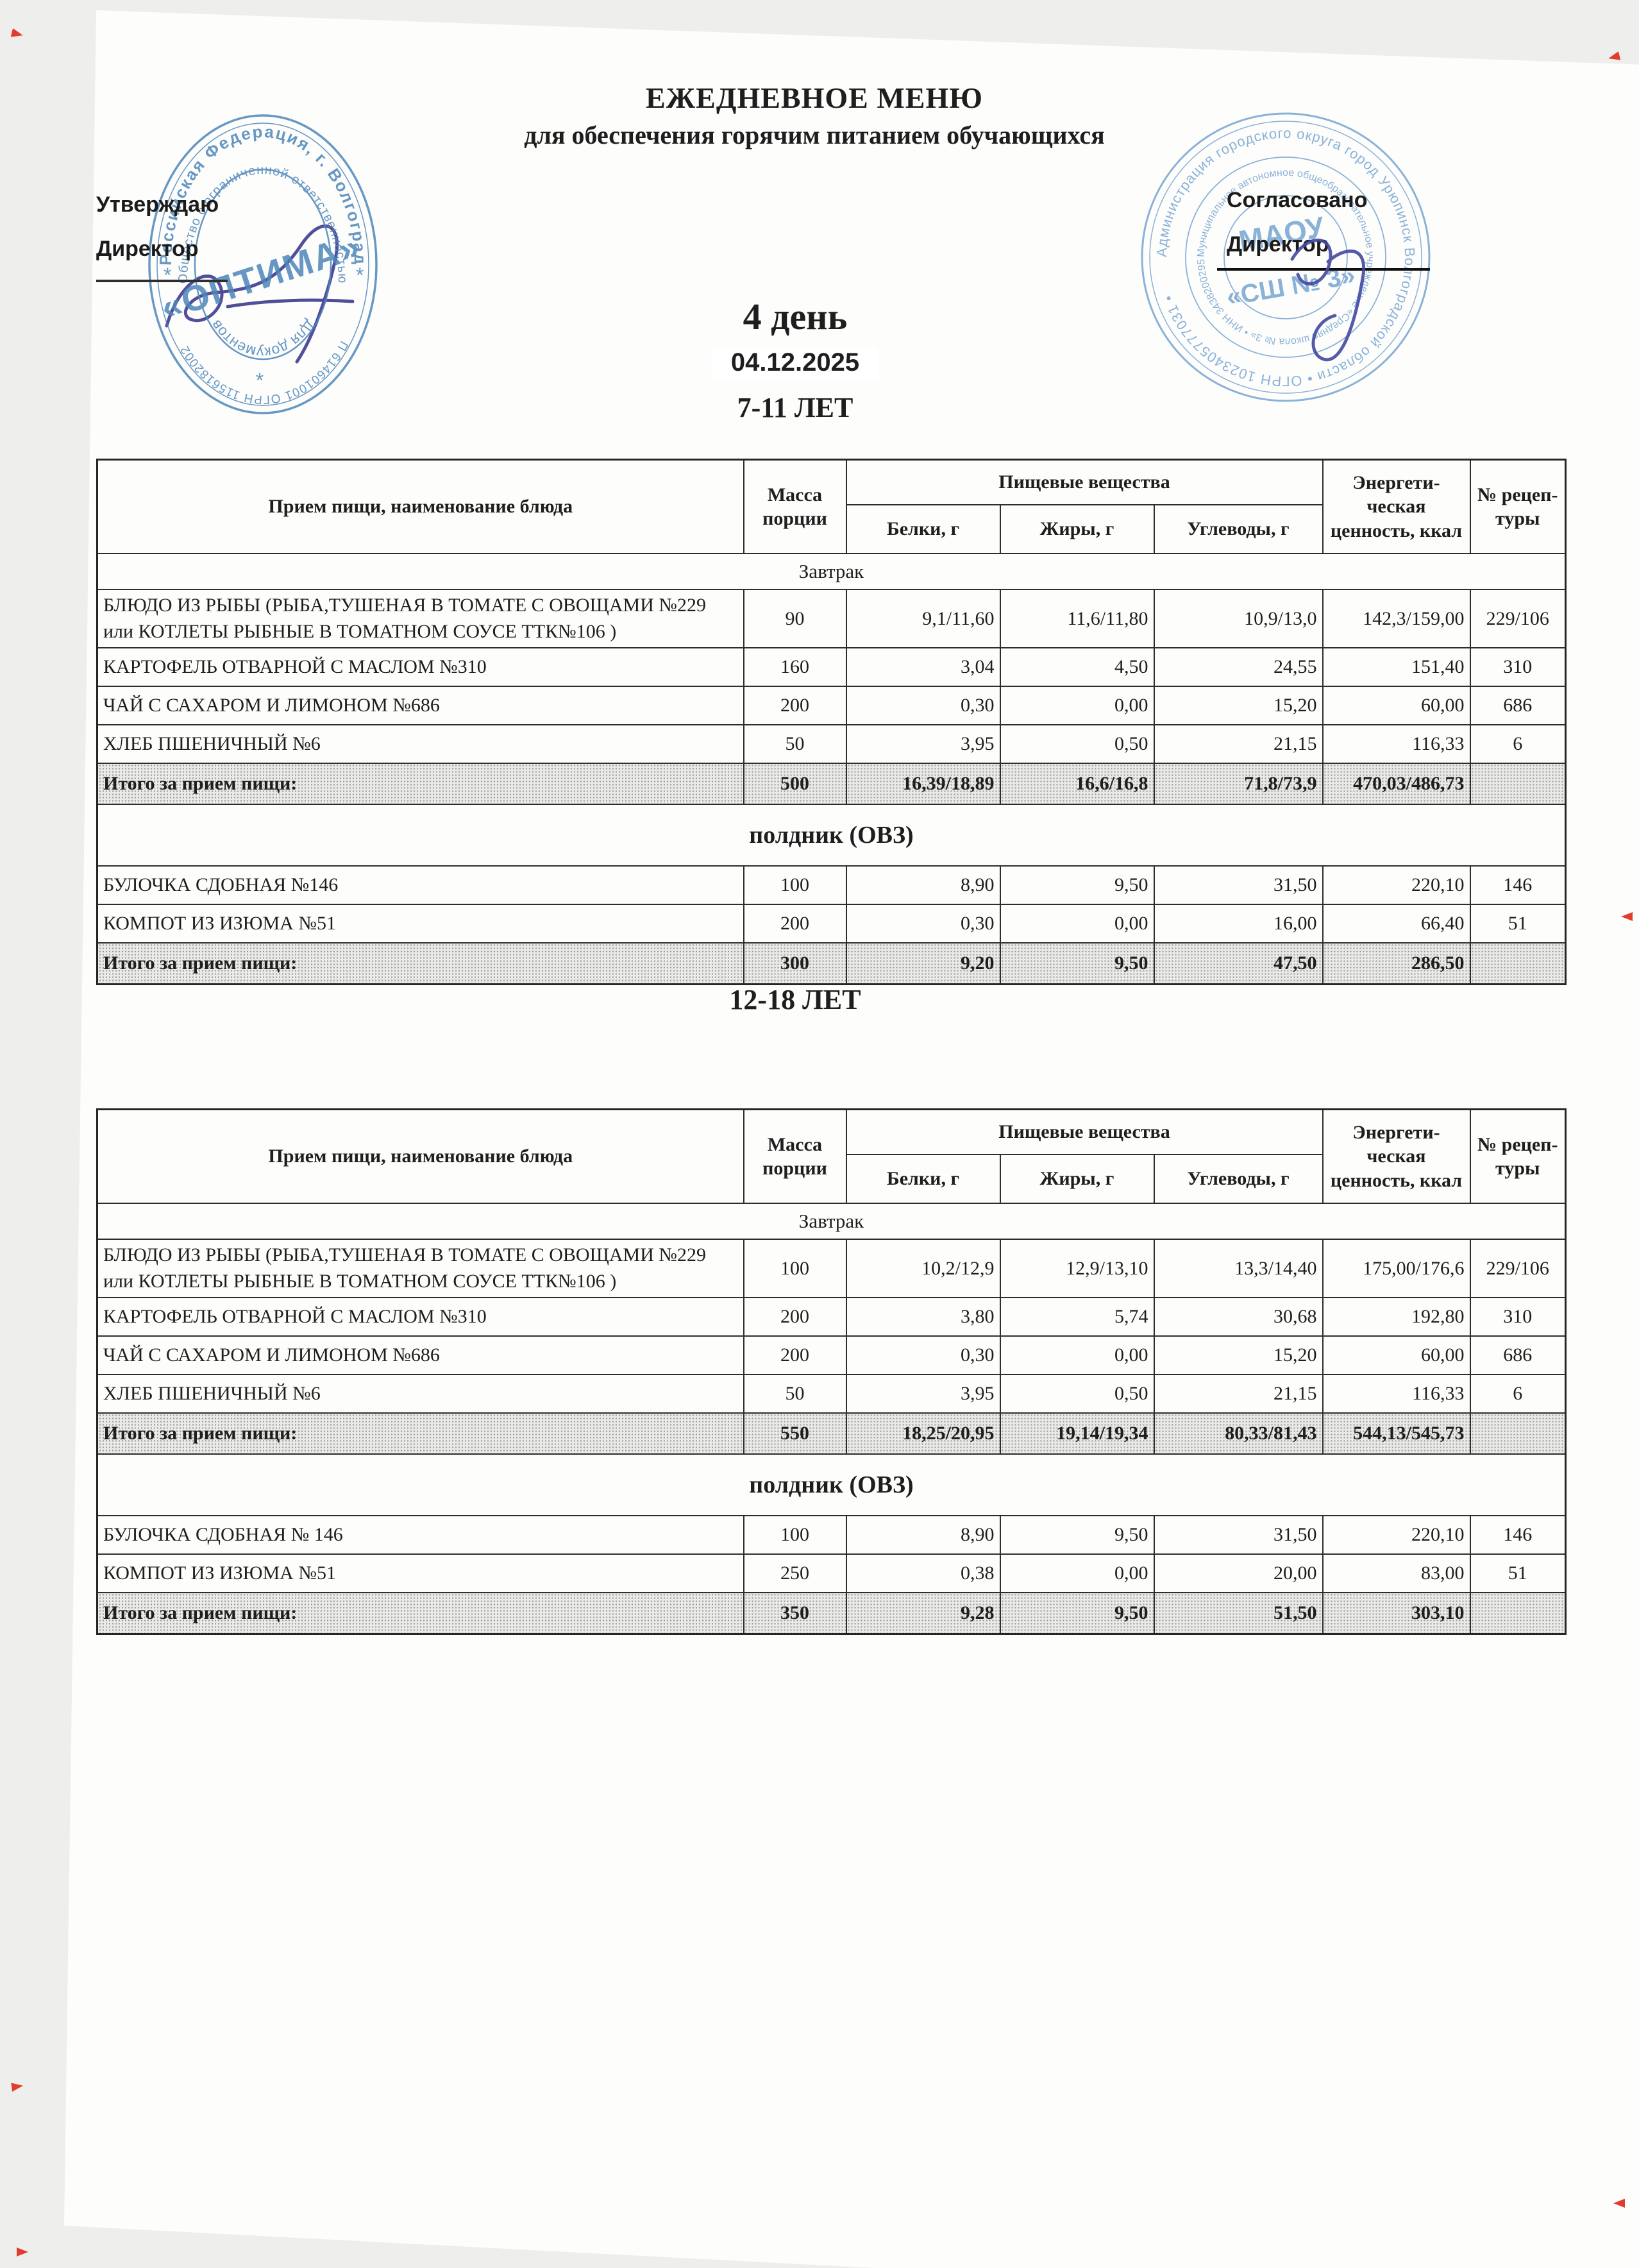  I want to click on col-header-nutrients: Пищевые вещества, so click(1084, 482).